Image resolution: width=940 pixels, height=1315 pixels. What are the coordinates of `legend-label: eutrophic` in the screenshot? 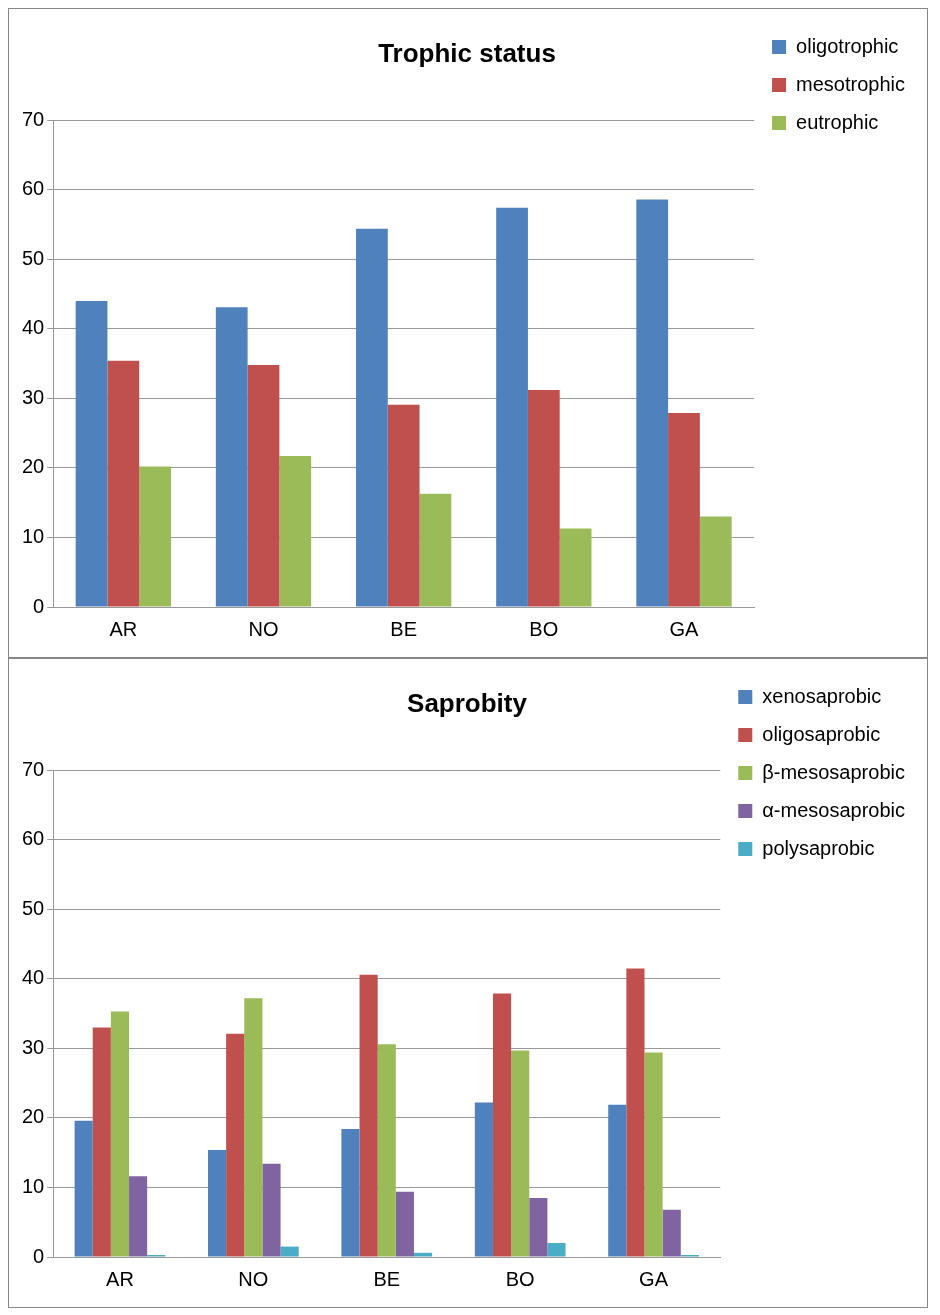 It's located at (837, 121).